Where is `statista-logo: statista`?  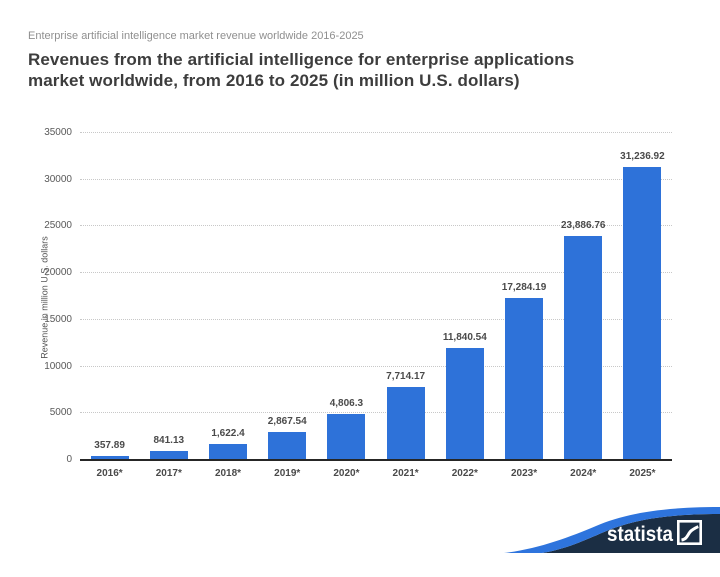
statista-logo: statista is located at coordinates (610, 529).